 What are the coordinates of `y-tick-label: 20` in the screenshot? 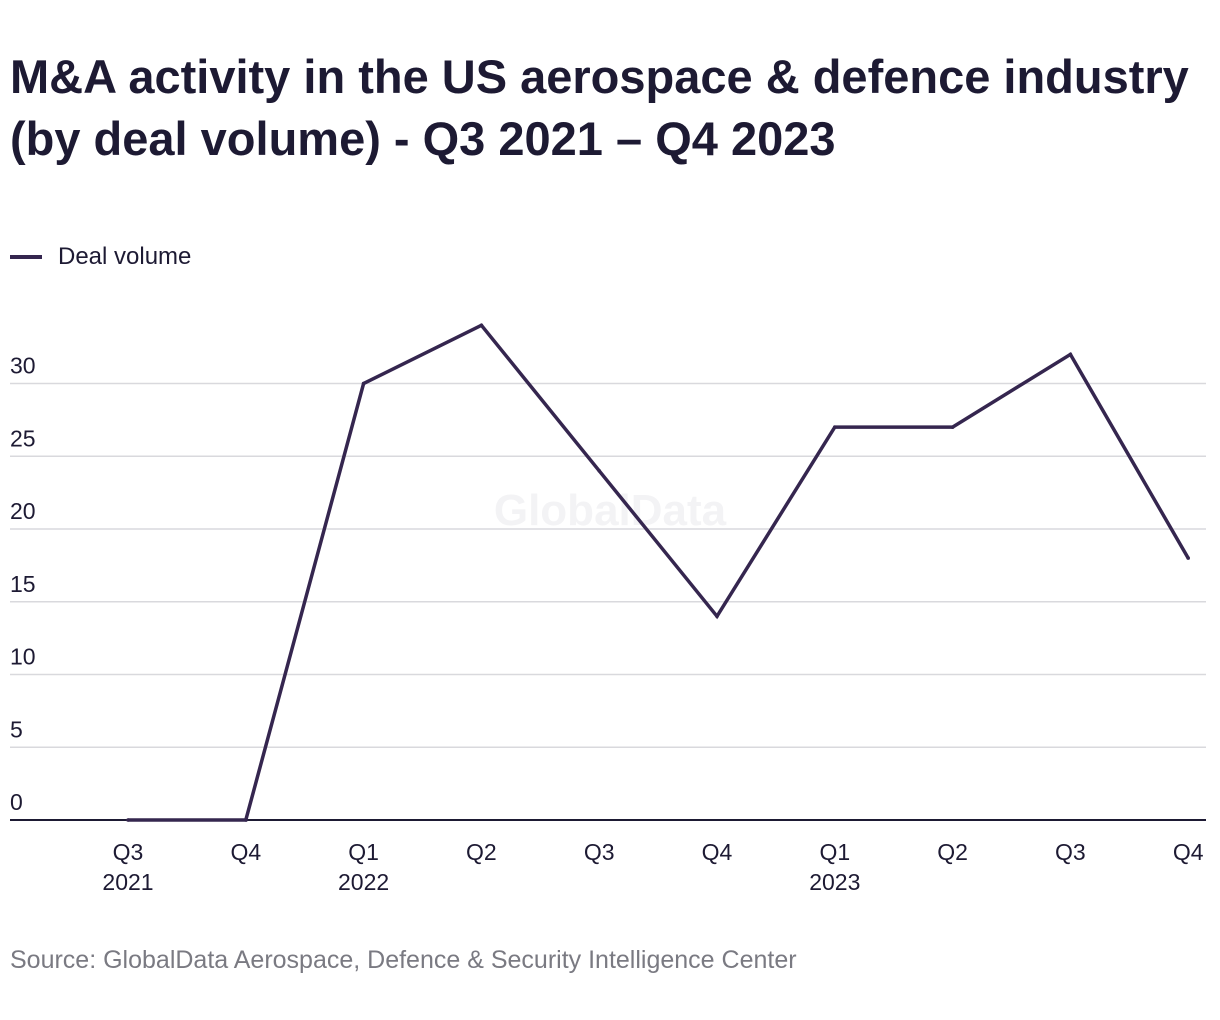 It's located at (23, 511).